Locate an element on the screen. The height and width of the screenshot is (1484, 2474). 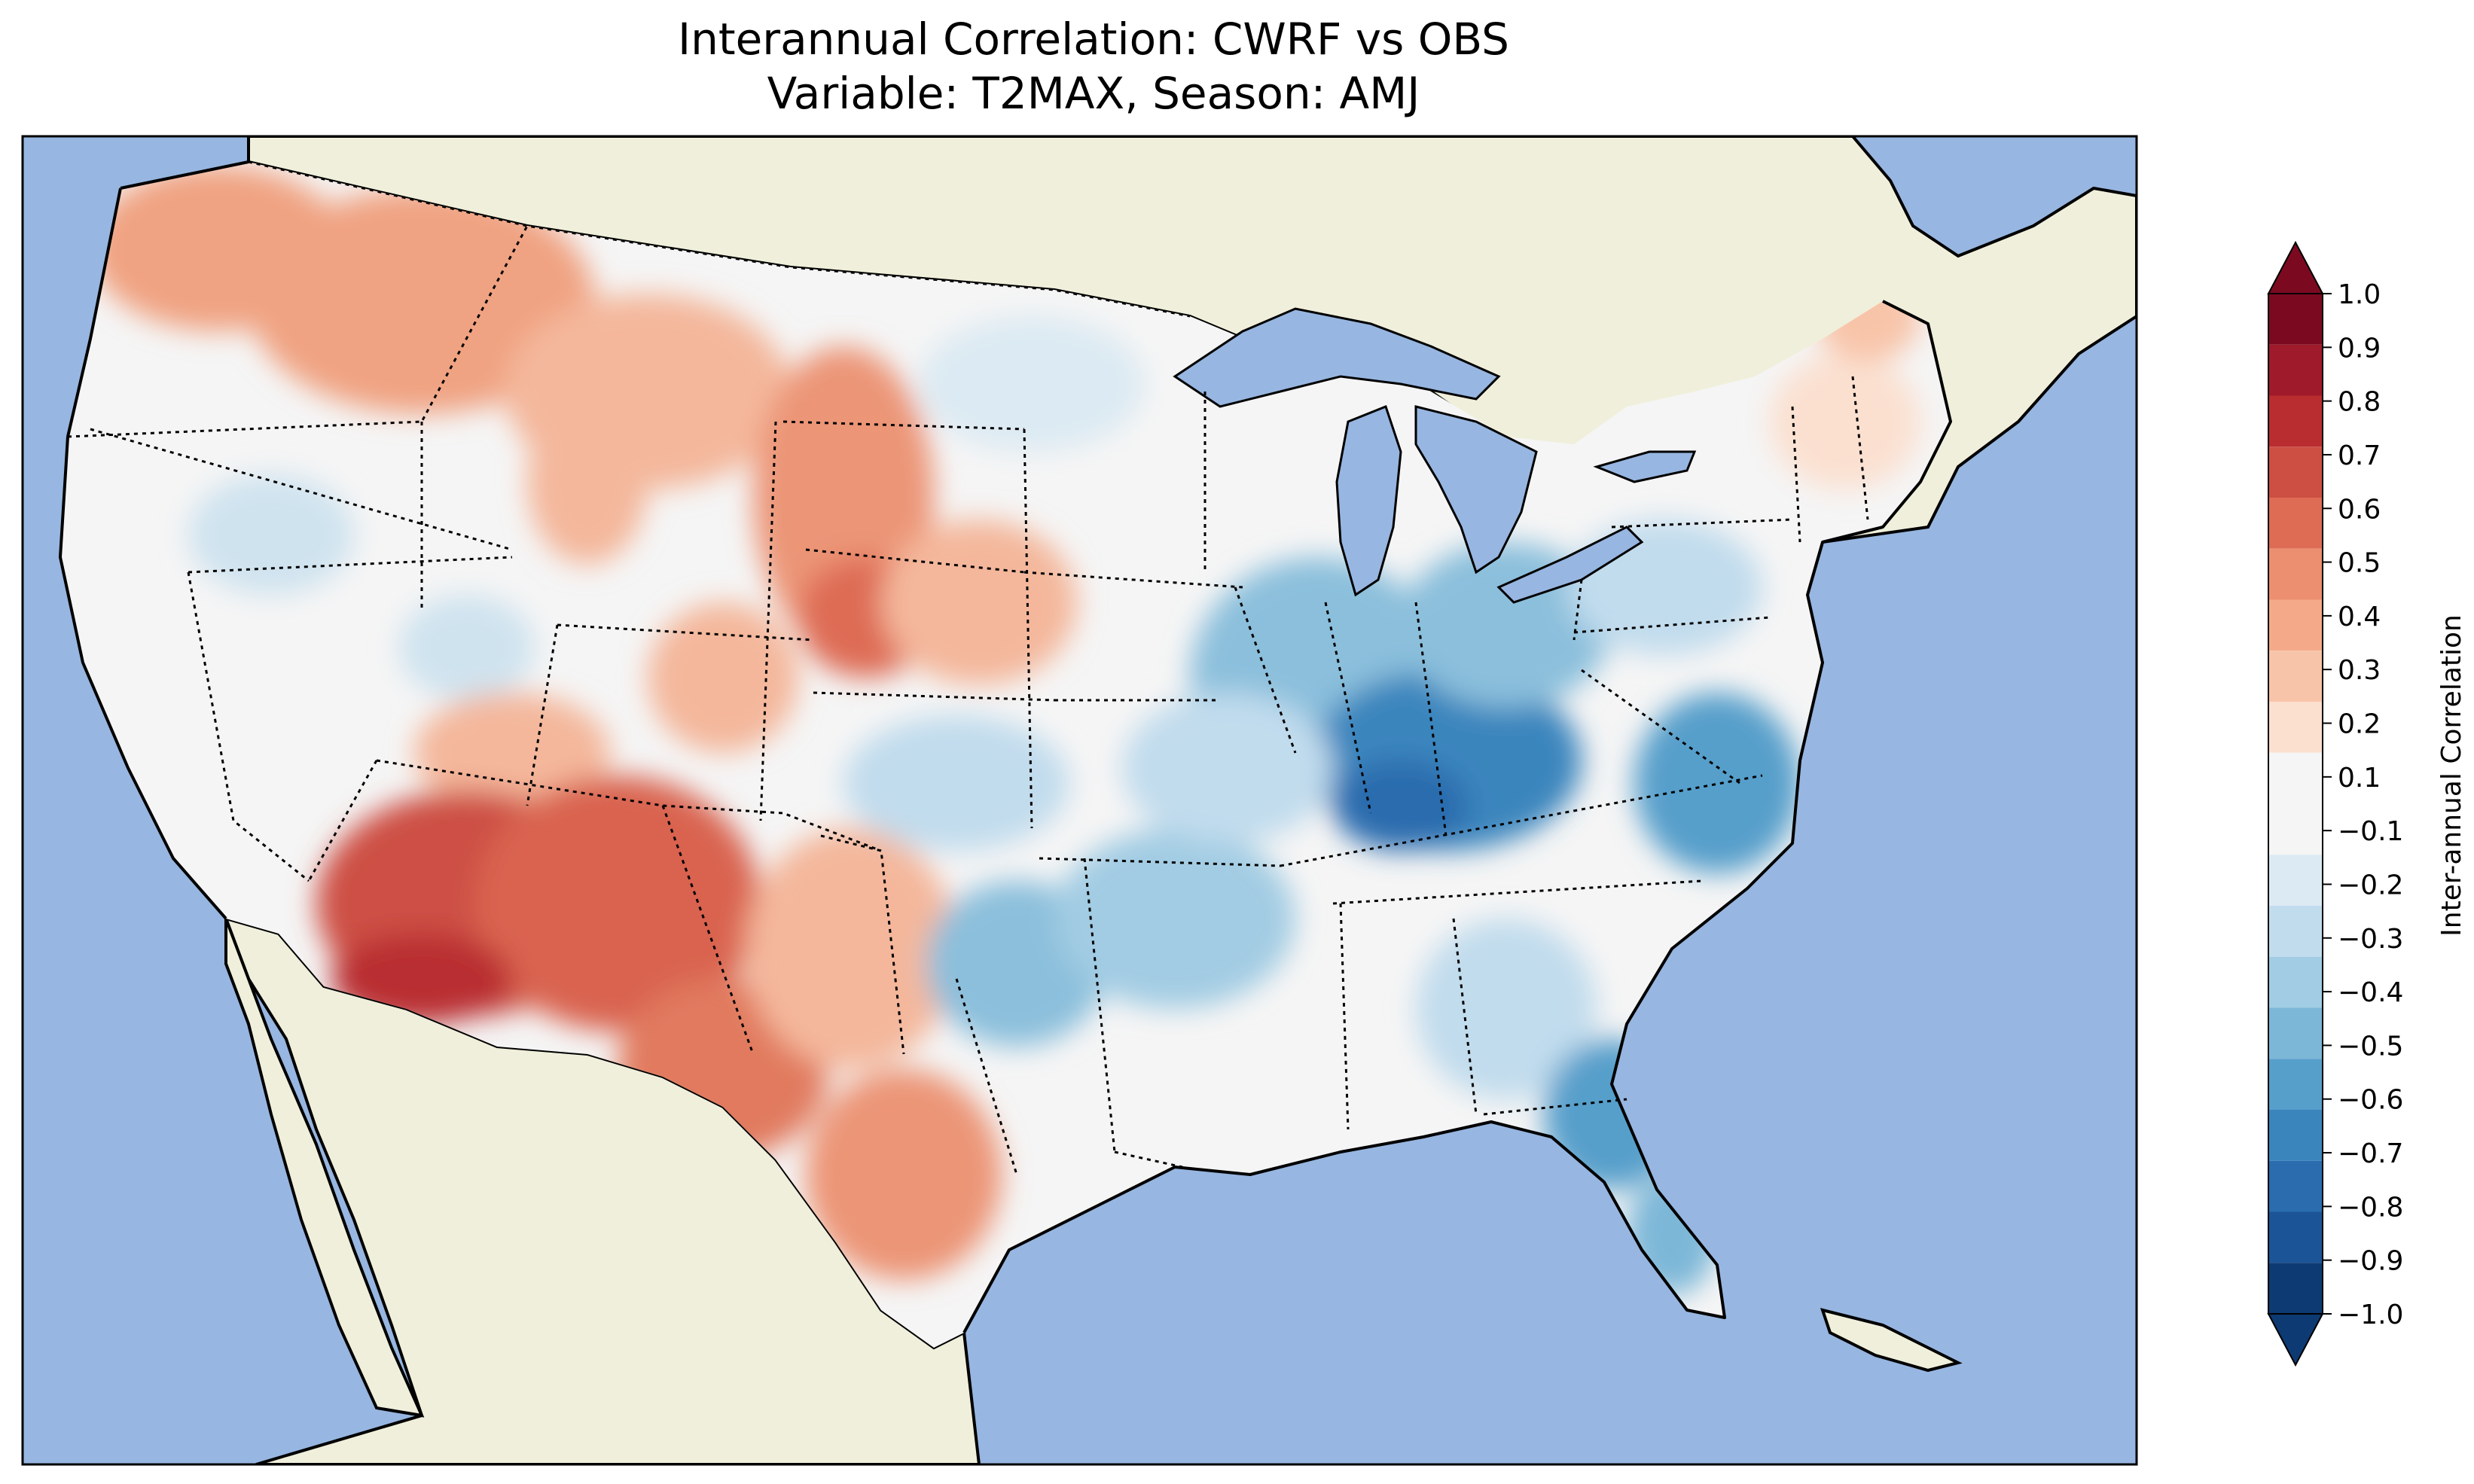
title-line-2: Variable: T2MAX, Season: AMJ is located at coordinates (1093, 93).